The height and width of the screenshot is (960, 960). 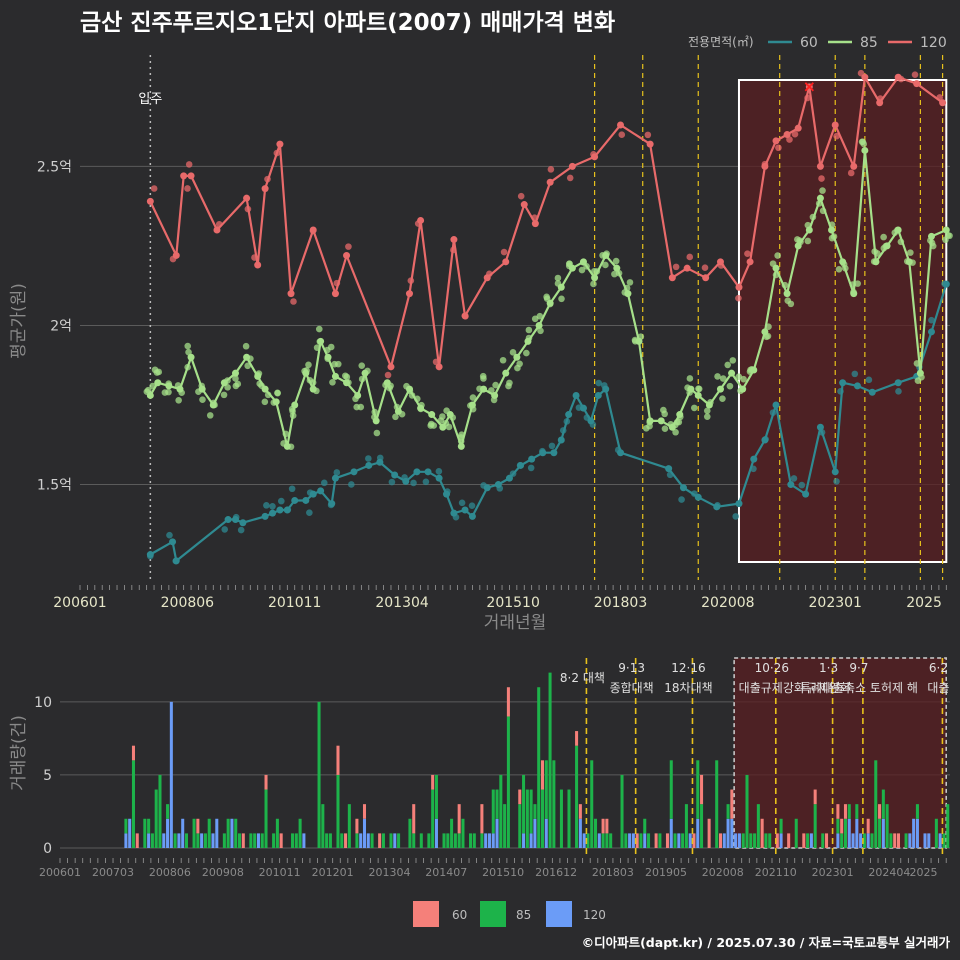 I want to click on bar-x-tick-label: 201304, so click(x=389, y=872).